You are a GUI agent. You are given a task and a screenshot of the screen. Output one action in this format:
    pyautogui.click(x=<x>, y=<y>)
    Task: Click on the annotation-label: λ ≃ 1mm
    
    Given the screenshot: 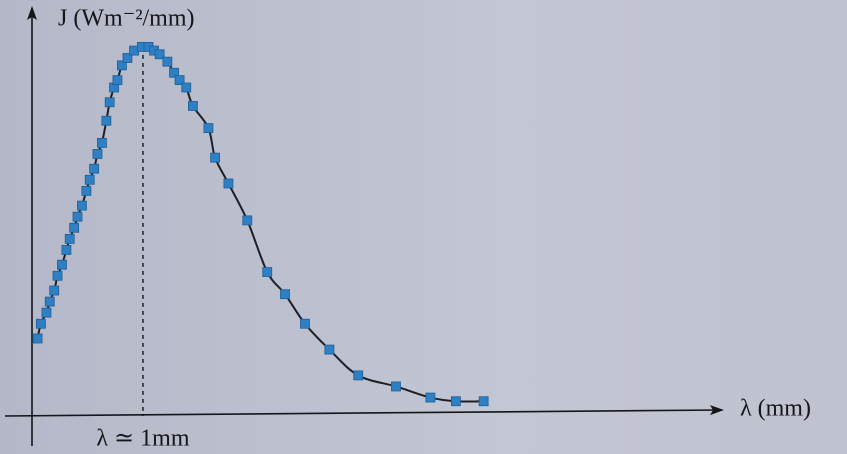 What is the action you would take?
    pyautogui.click(x=142, y=439)
    